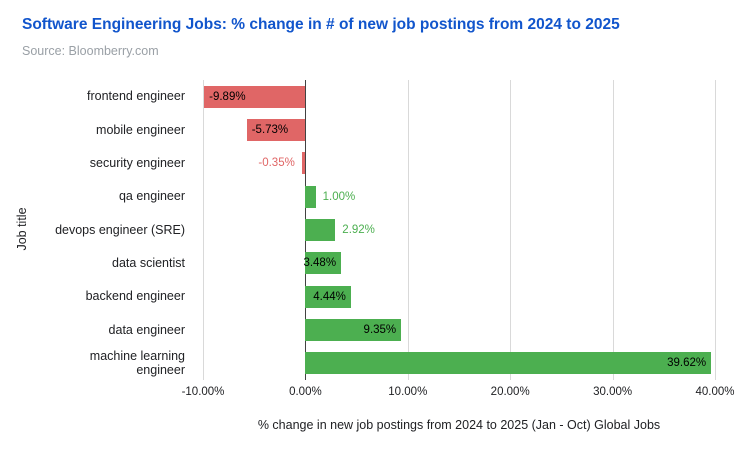 This screenshot has width=740, height=457. What do you see at coordinates (227, 96) in the screenshot?
I see `value-label: -9.89%` at bounding box center [227, 96].